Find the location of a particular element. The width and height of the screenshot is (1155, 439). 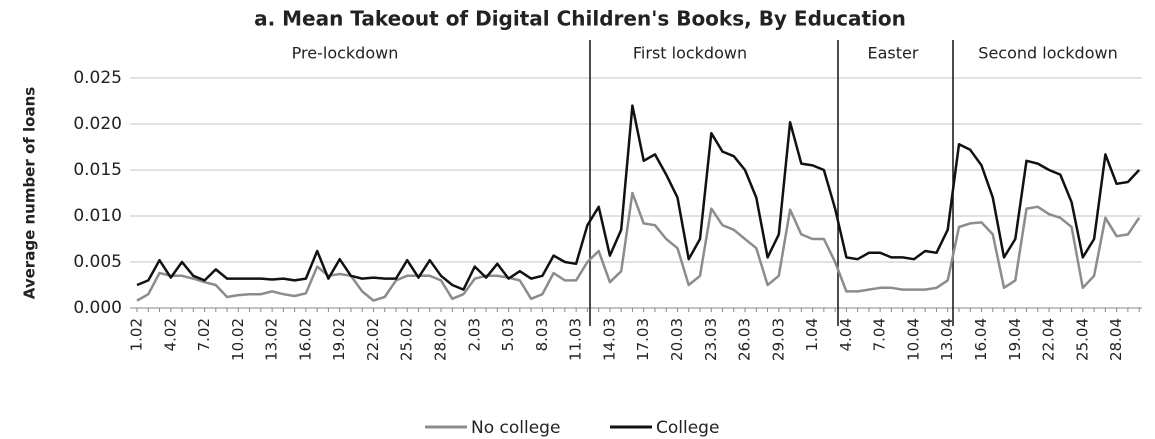

x-tick-label: 22.02 is located at coordinates (373, 339).